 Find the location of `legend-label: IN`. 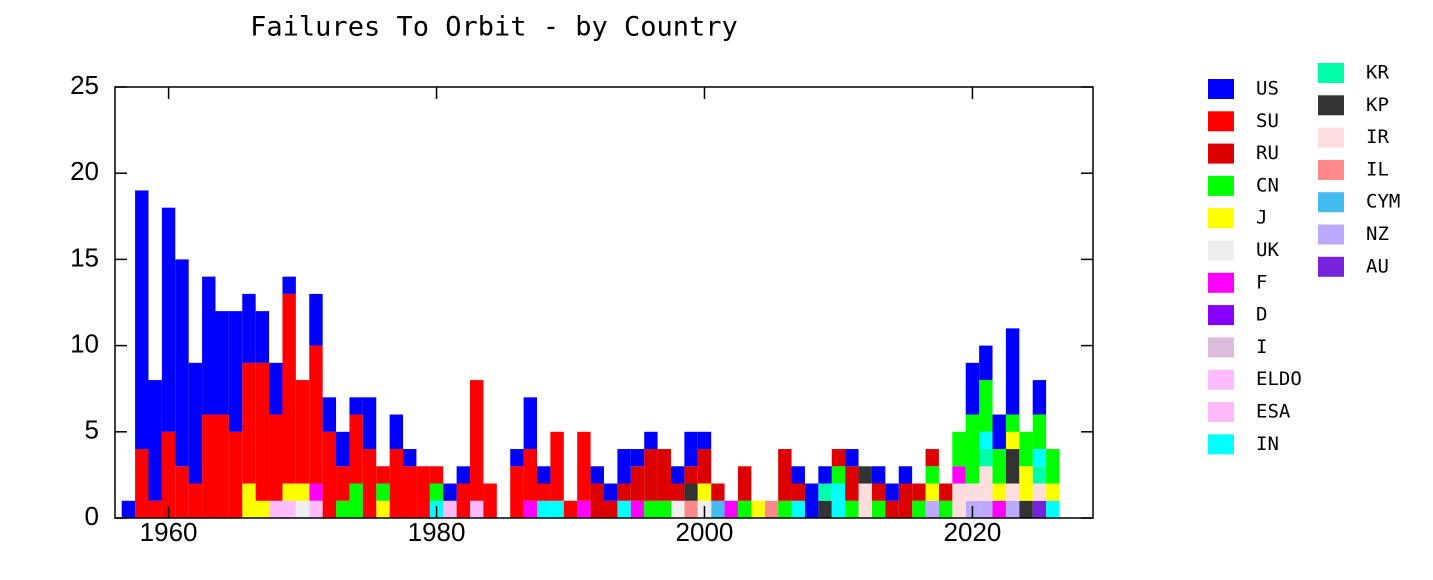

legend-label: IN is located at coordinates (1267, 444).